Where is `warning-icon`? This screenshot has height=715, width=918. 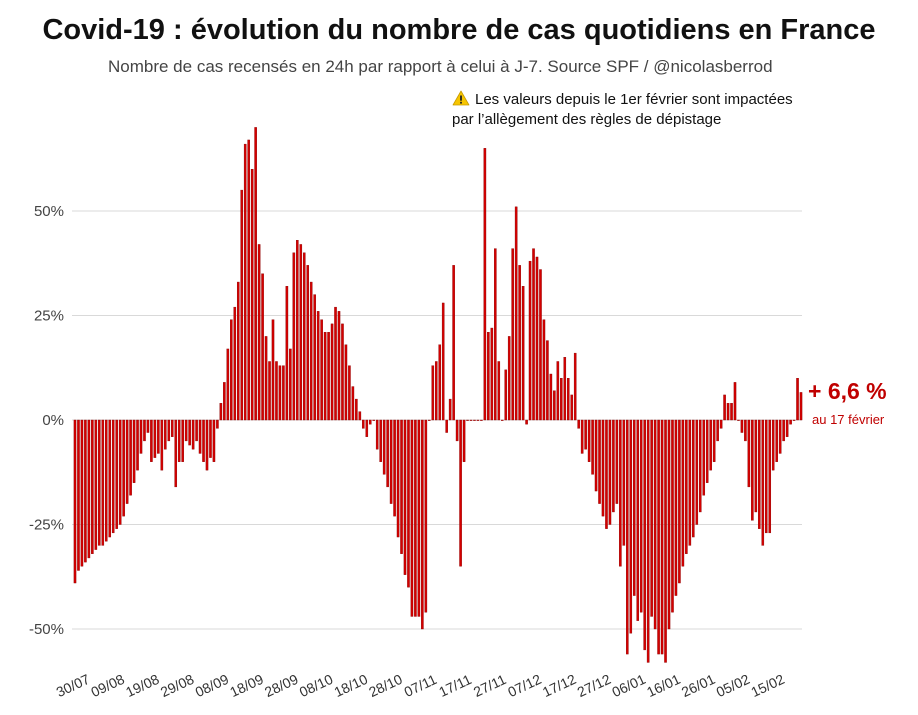 warning-icon is located at coordinates (461, 98).